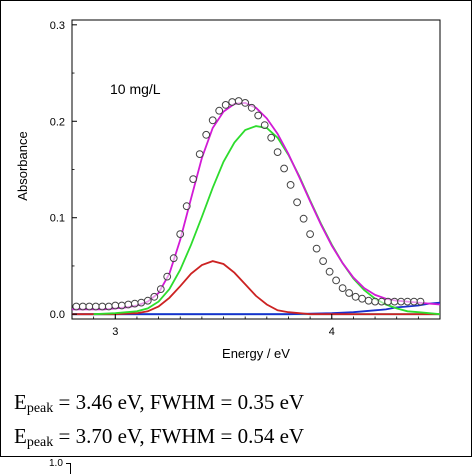  What do you see at coordinates (179, 402) in the screenshot?
I see `equation-values: = 3.46 eV, FWHM = 0.35 eV` at bounding box center [179, 402].